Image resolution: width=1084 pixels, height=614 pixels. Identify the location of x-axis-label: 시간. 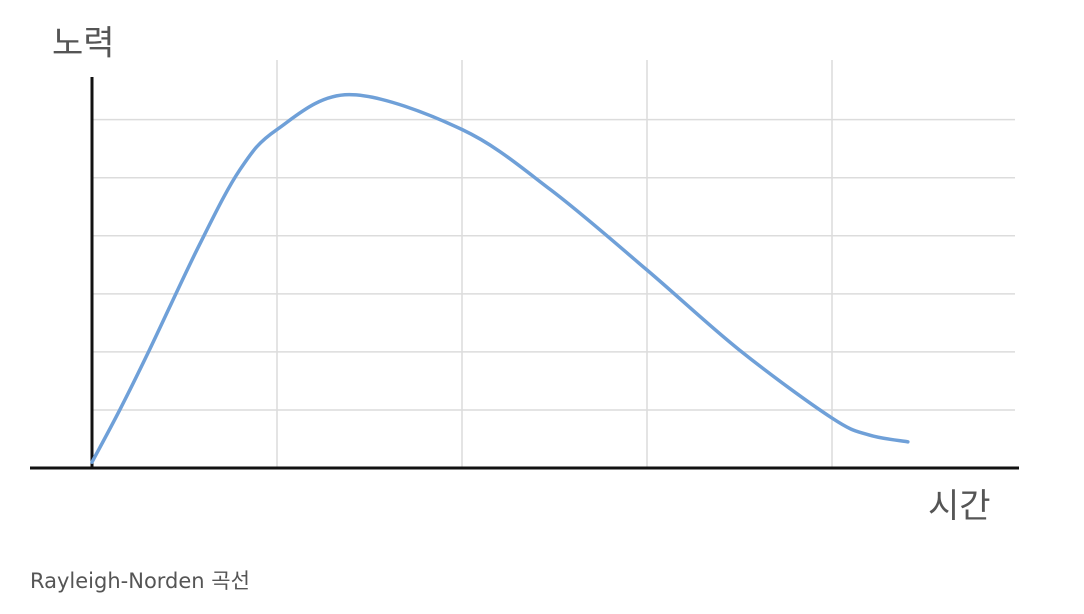
(959, 507).